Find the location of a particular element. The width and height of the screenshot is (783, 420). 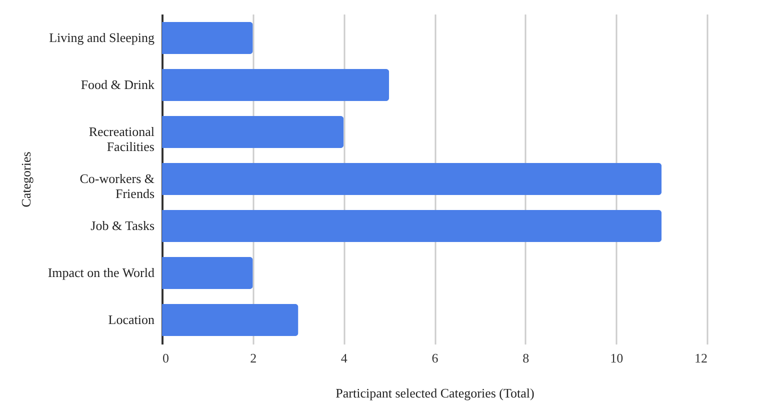

x-tick-label: 12 is located at coordinates (701, 358).